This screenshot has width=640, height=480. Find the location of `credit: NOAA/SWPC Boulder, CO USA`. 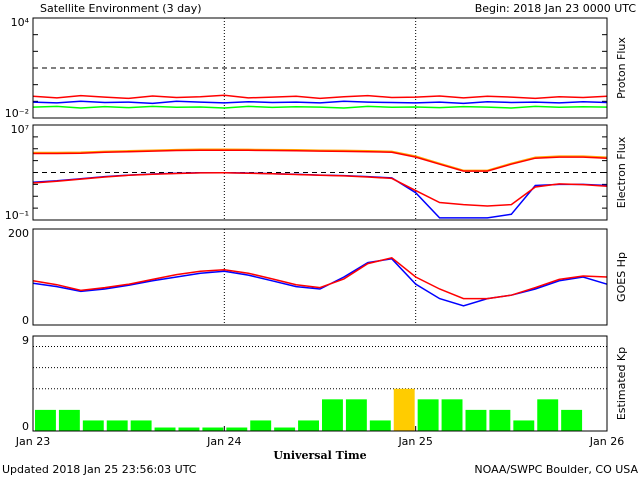

credit: NOAA/SWPC Boulder, CO USA is located at coordinates (556, 469).